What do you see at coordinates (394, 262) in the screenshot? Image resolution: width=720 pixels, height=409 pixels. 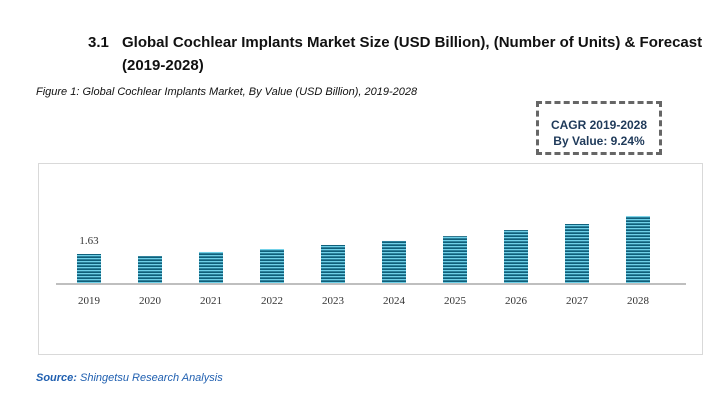 I see `bar-2024` at bounding box center [394, 262].